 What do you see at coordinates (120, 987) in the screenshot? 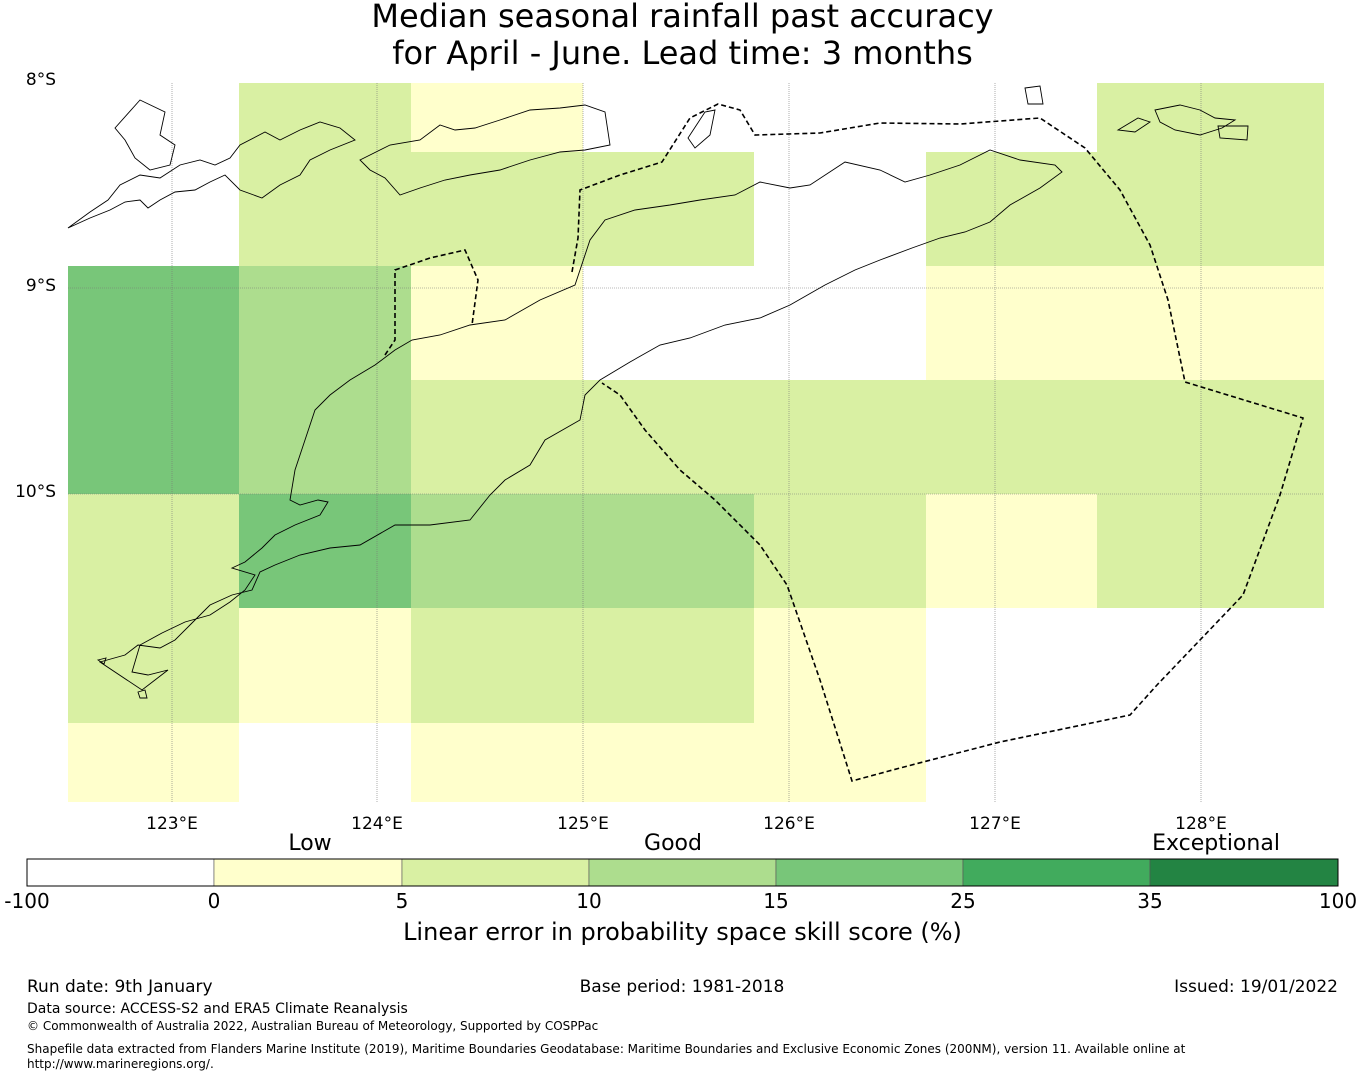
I see `run-date: Run date: 9th January` at bounding box center [120, 987].